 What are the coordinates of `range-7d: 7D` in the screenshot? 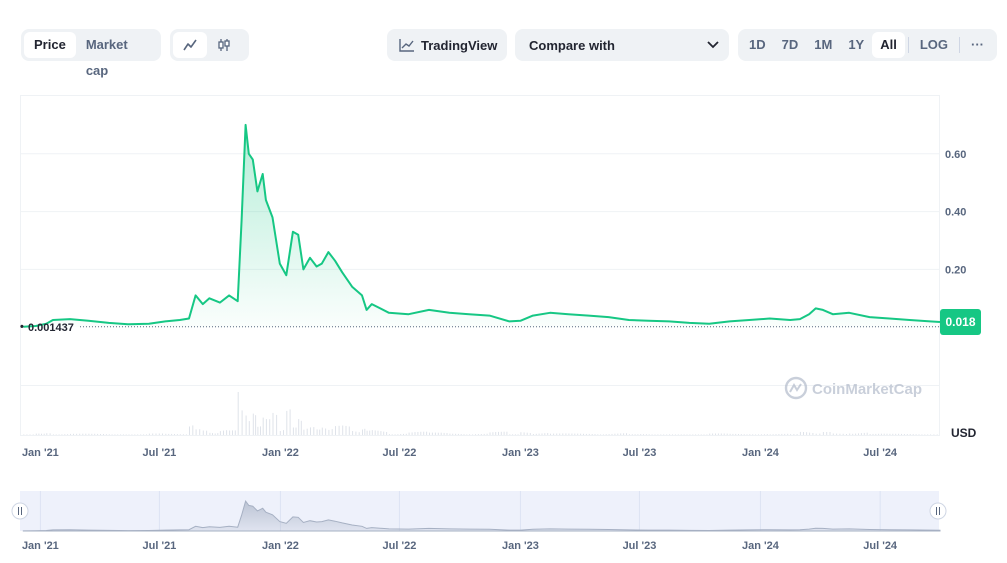 It's located at (790, 44).